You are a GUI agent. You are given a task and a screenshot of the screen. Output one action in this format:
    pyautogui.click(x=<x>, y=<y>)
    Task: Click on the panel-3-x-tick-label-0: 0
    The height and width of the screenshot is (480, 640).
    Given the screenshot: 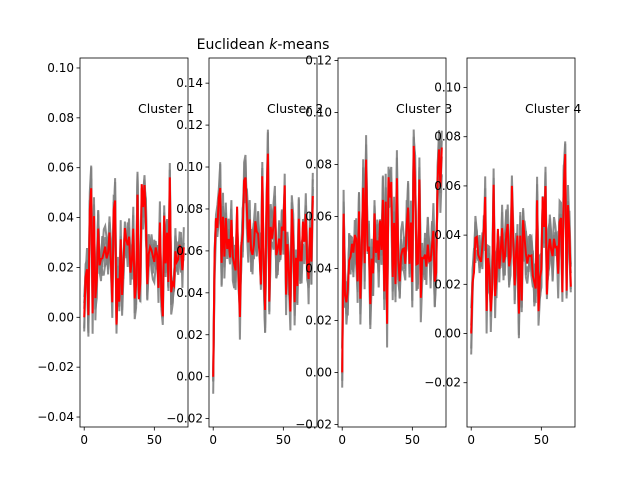 What is the action you would take?
    pyautogui.click(x=342, y=440)
    